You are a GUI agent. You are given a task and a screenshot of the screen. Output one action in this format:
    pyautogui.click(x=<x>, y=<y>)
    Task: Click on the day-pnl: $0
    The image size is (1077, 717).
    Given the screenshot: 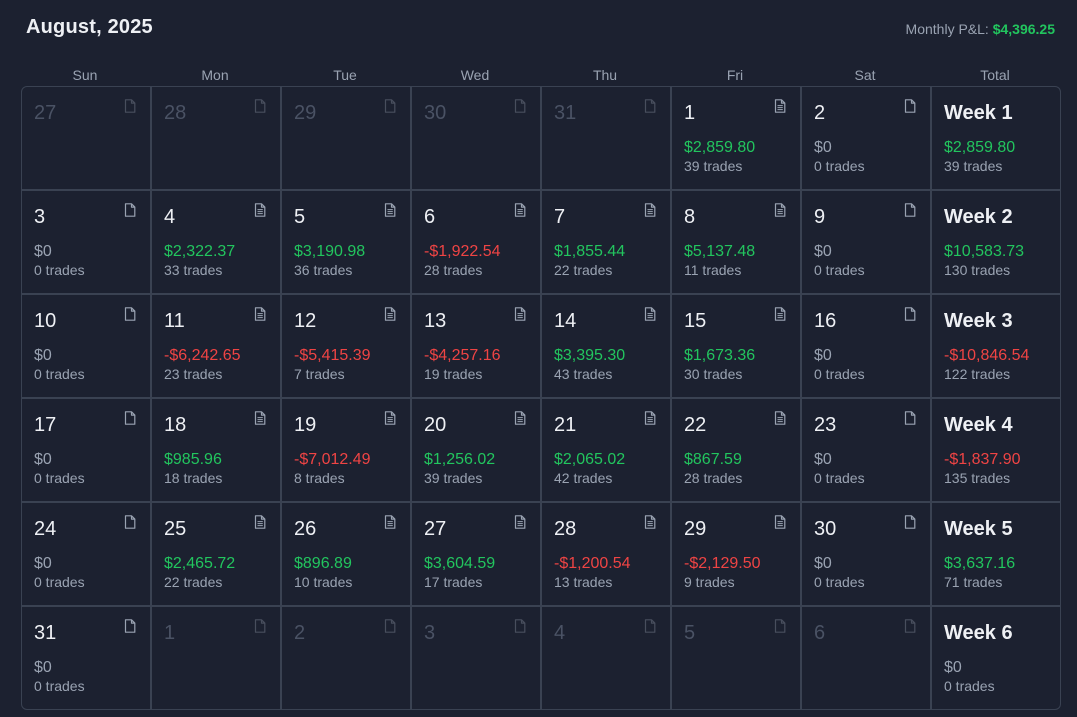 What is the action you would take?
    pyautogui.click(x=43, y=459)
    